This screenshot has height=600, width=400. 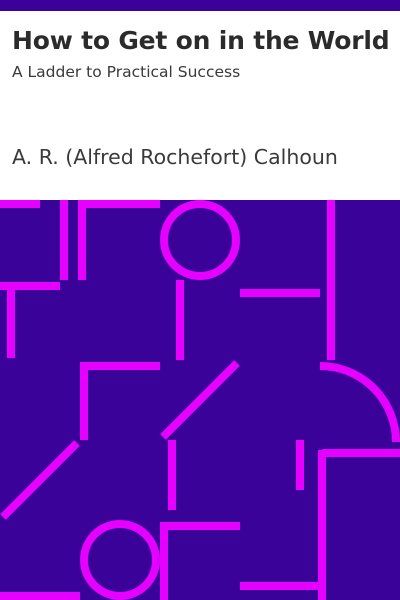 I want to click on pattern-arc, so click(x=359, y=402).